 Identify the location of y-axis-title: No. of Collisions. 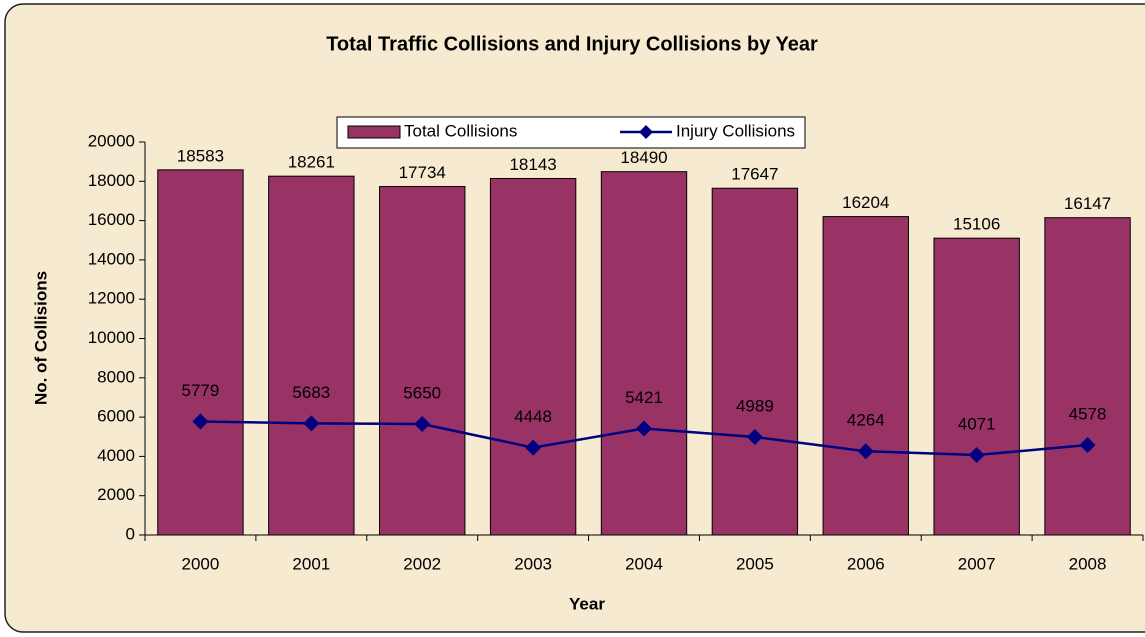
(40, 338).